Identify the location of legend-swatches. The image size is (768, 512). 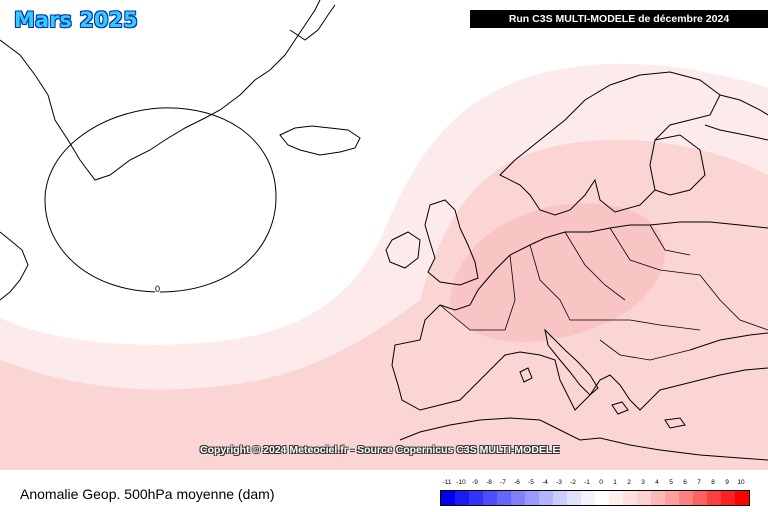
(595, 498).